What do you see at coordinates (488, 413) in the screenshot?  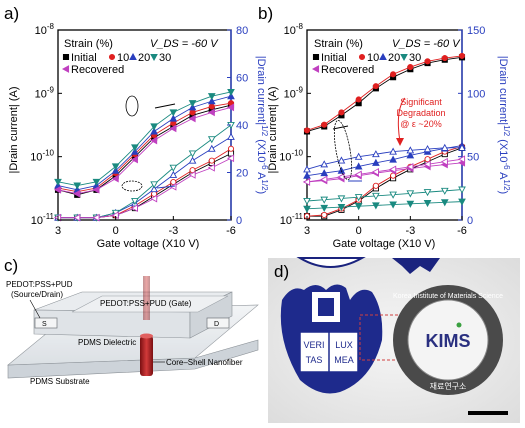 I see `scale-bar` at bounding box center [488, 413].